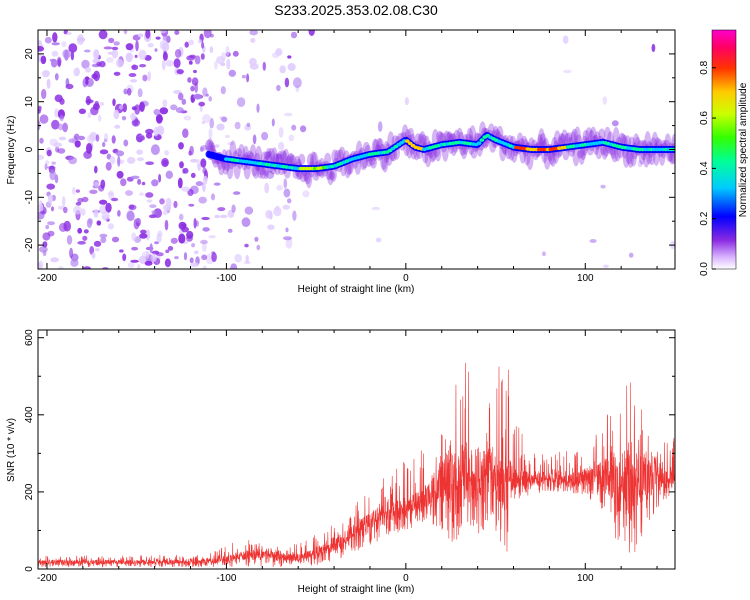  What do you see at coordinates (29, 414) in the screenshot?
I see `y-tick-label: 400` at bounding box center [29, 414].